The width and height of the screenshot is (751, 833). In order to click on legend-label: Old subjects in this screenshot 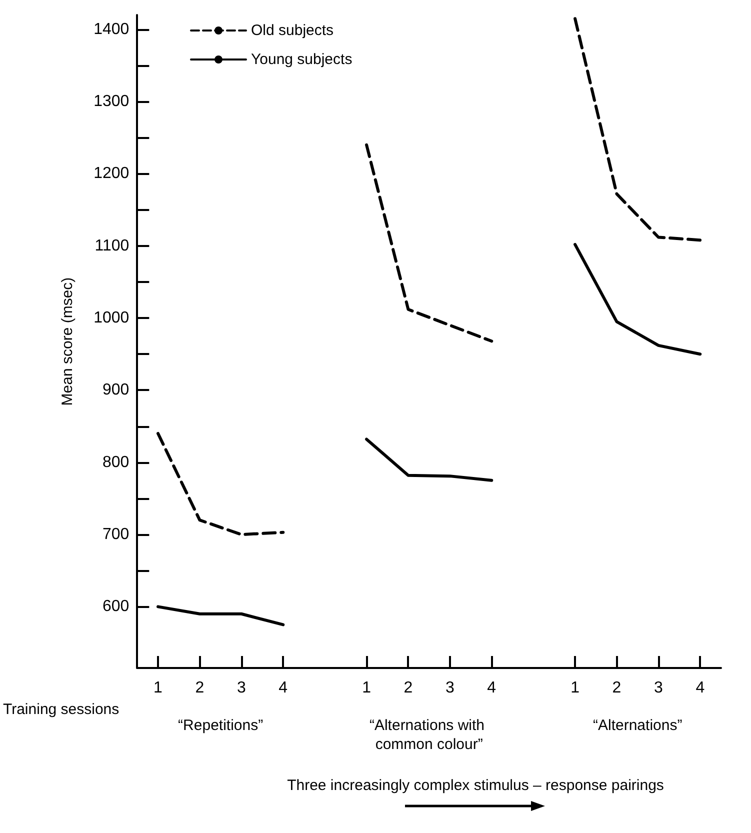, I will do `click(292, 30)`.